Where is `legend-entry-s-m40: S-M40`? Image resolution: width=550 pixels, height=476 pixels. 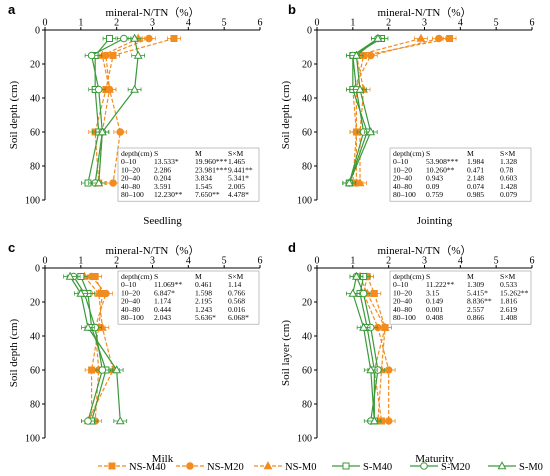 legend-entry-s-m40: S-M40 is located at coordinates (362, 467).